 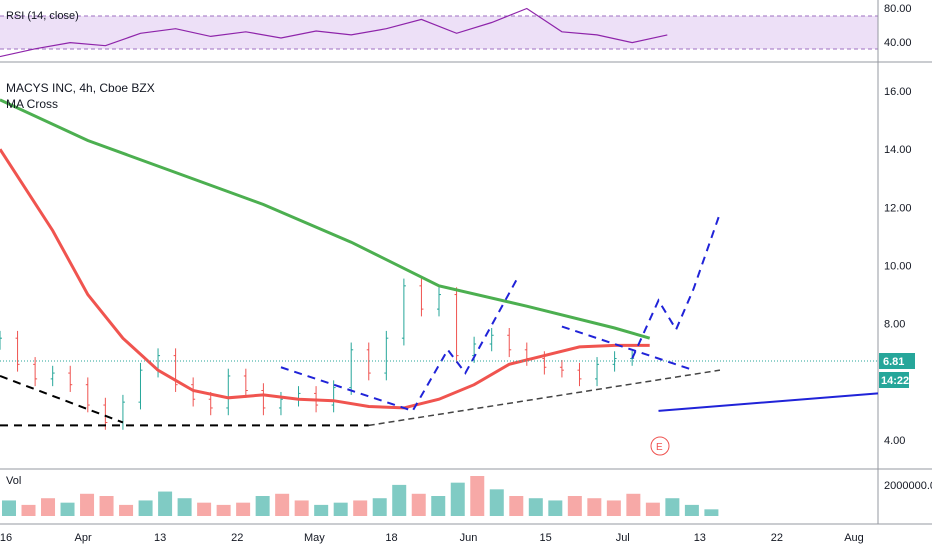 I want to click on last-price-badge, so click(x=897, y=361).